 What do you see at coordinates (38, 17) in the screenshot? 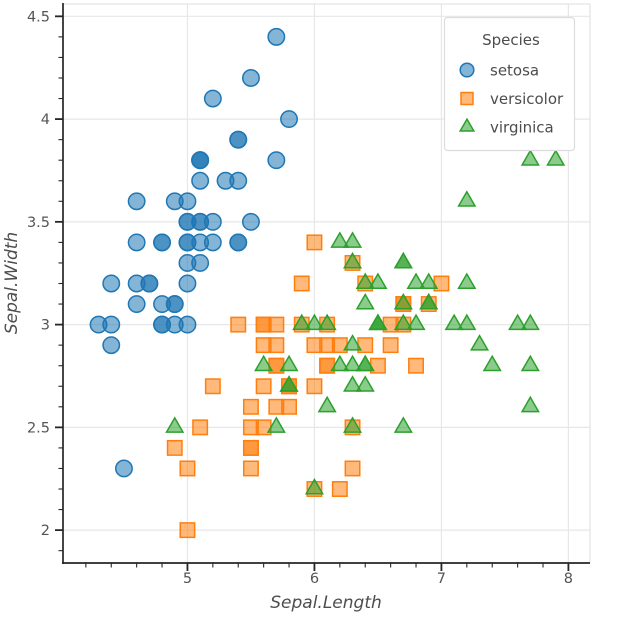
I see `y-tick-label: 4.5` at bounding box center [38, 17].